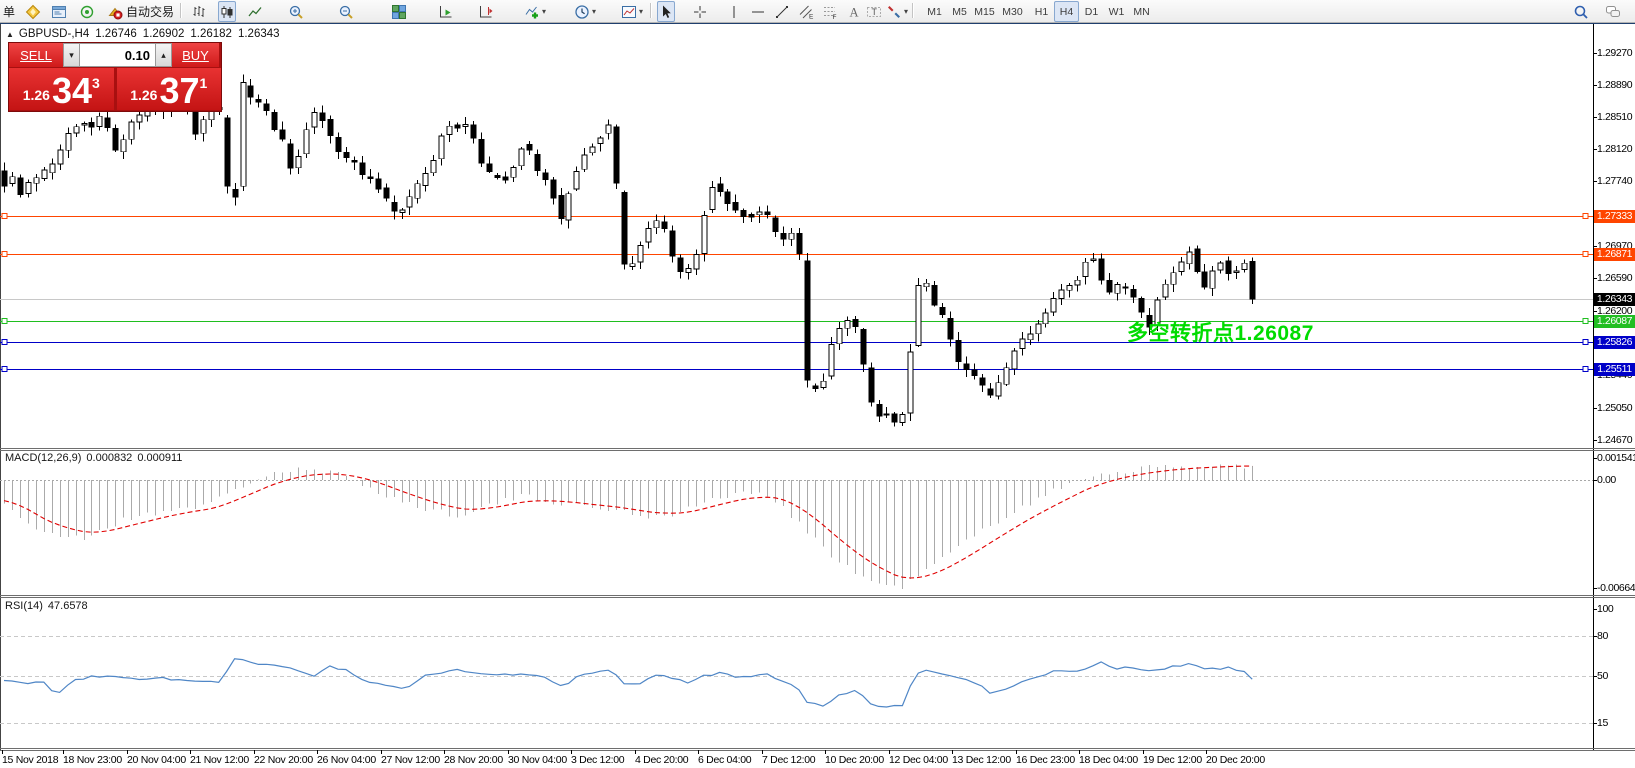 The image size is (1635, 768). Describe the element at coordinates (1012, 11) in the screenshot. I see `timeframe-M30-button: M30` at that location.